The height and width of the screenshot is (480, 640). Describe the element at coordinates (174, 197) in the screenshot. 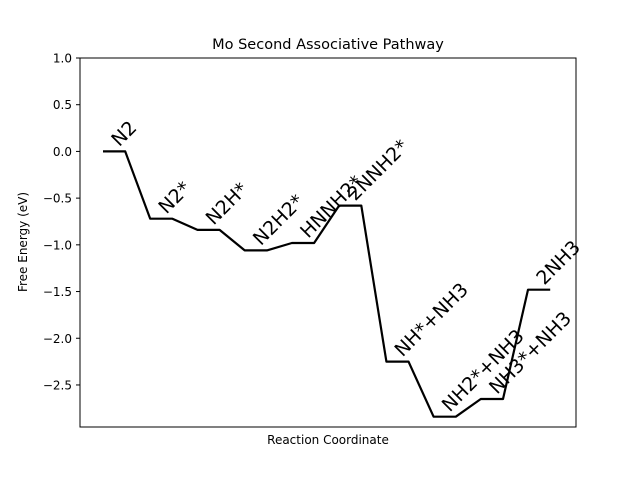

I see `step-label: N2*` at that location.